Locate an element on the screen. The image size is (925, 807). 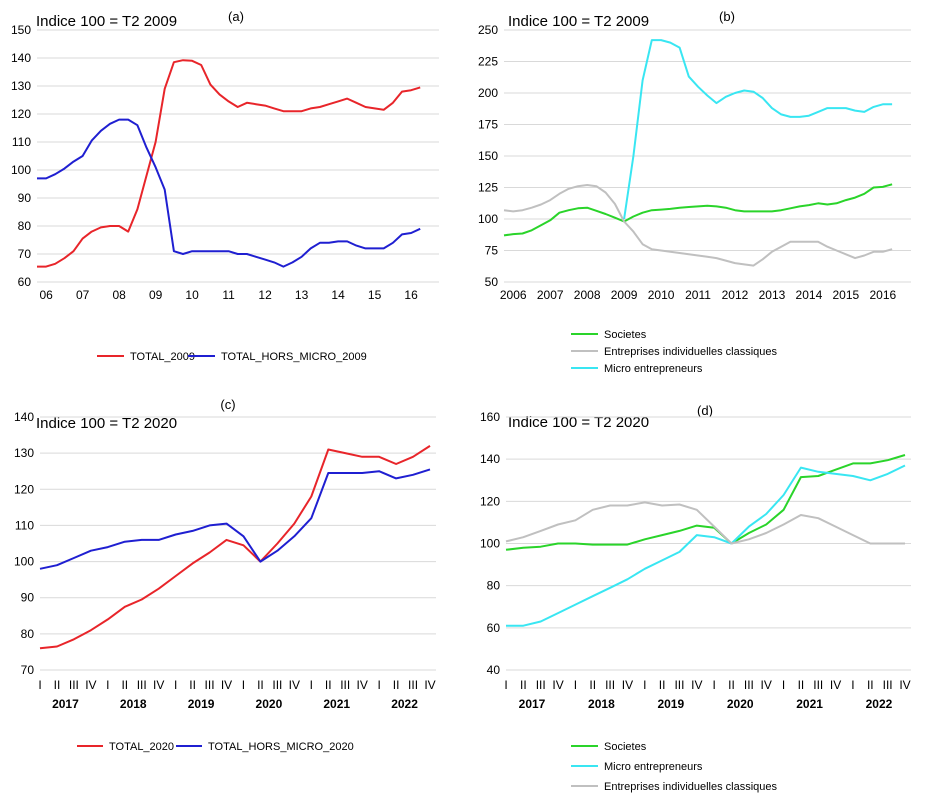
panel-label: (d) is located at coordinates (705, 410).